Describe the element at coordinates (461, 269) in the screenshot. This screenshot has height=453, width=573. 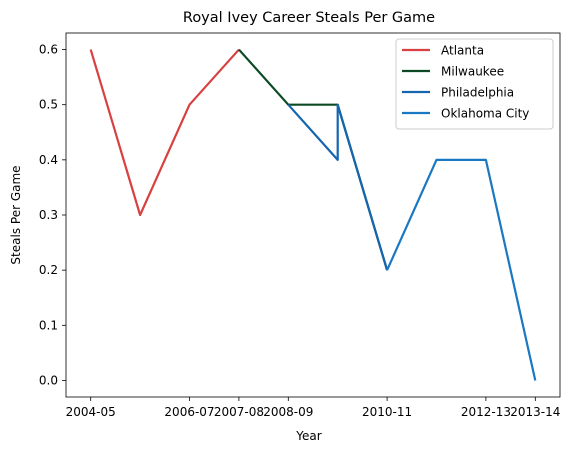
I see `series-line-oklahoma-city` at that location.